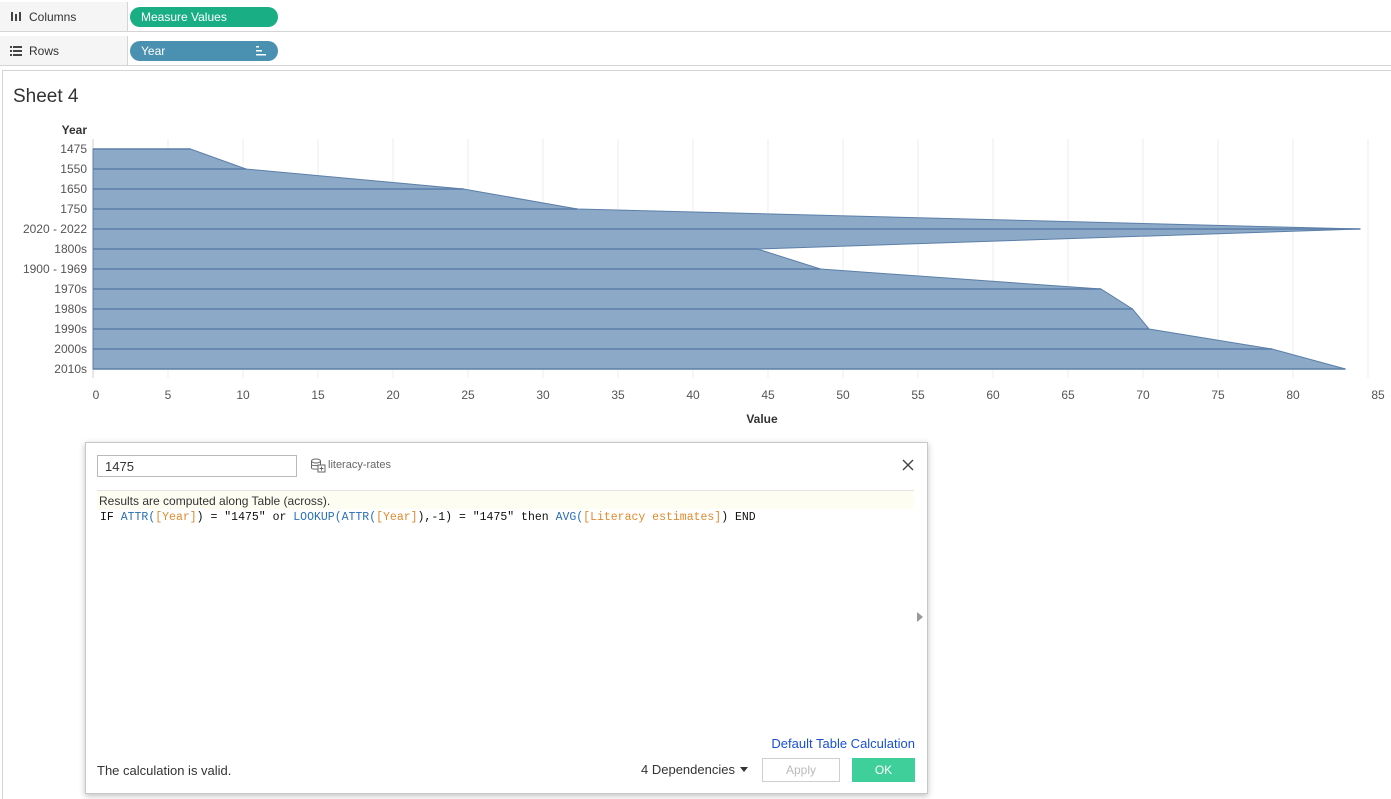 Image resolution: width=1391 pixels, height=799 pixels. Describe the element at coordinates (75, 130) in the screenshot. I see `y-axis-title: Year` at that location.